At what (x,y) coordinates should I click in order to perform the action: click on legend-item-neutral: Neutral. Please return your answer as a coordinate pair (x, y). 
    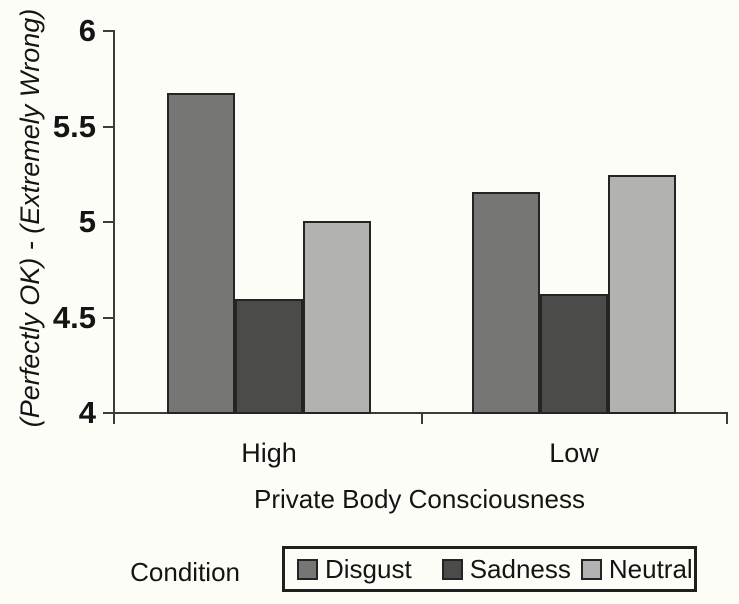
    Looking at the image, I should click on (636, 569).